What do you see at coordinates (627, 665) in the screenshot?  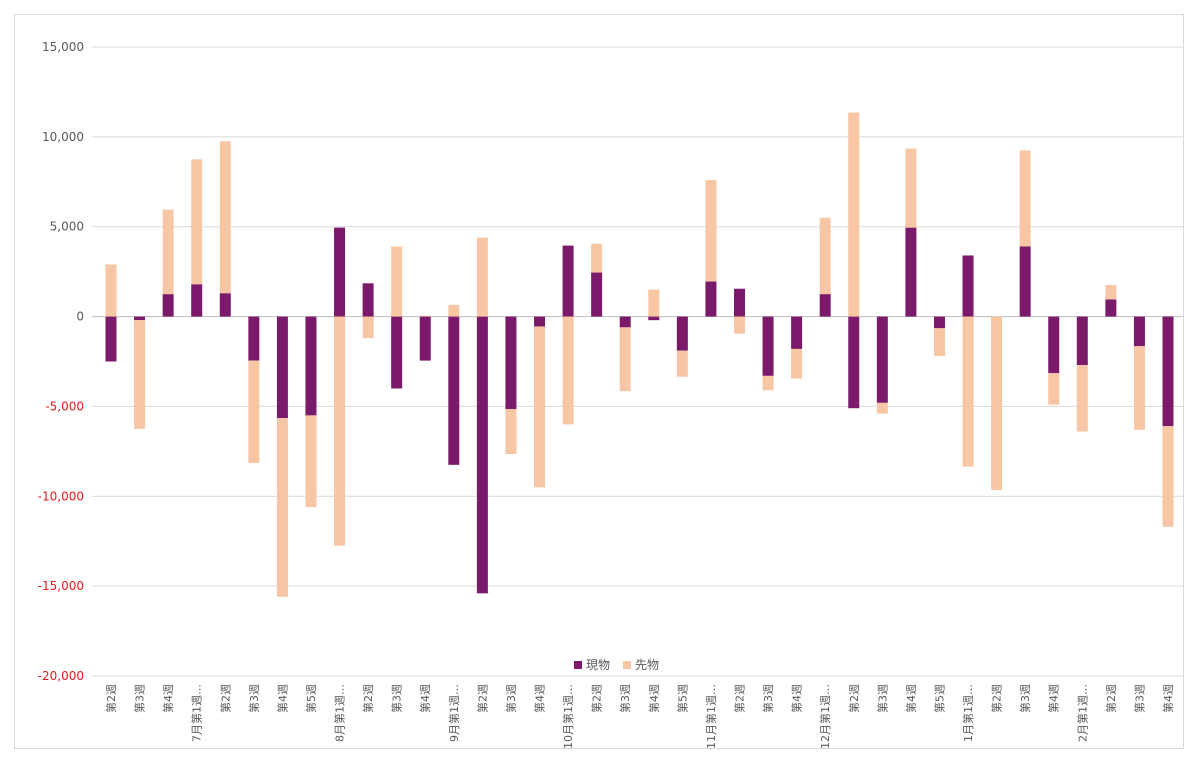 I see `legend-swatch-futures` at bounding box center [627, 665].